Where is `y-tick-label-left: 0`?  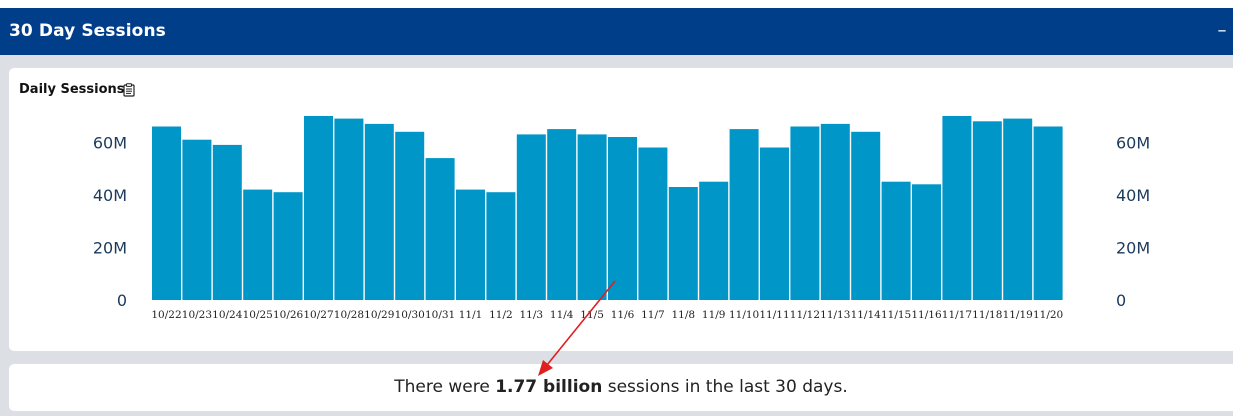
y-tick-label-left: 0 is located at coordinates (122, 300).